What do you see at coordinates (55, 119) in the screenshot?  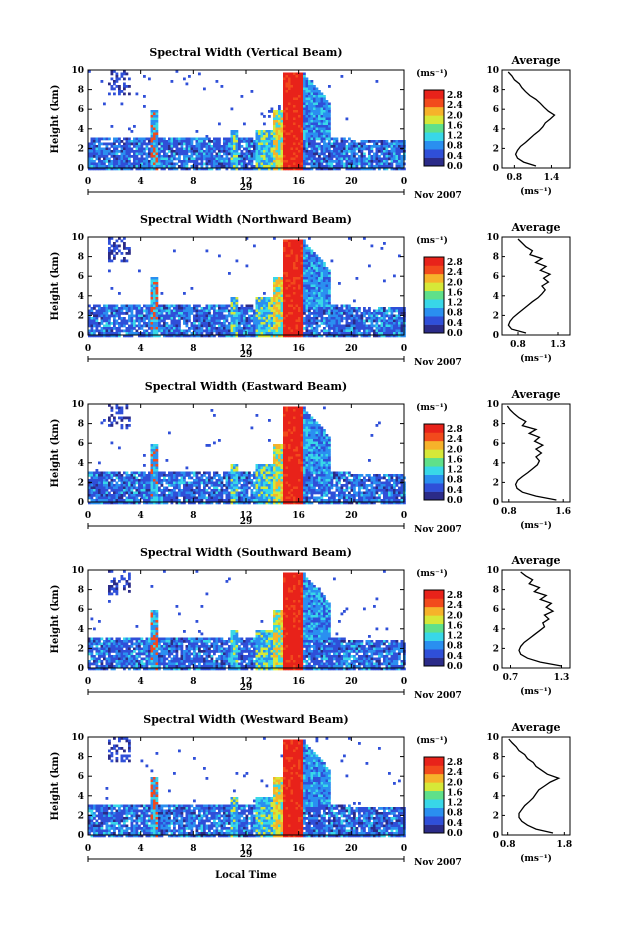 I see `y-axis-label: Height (km)` at bounding box center [55, 119].